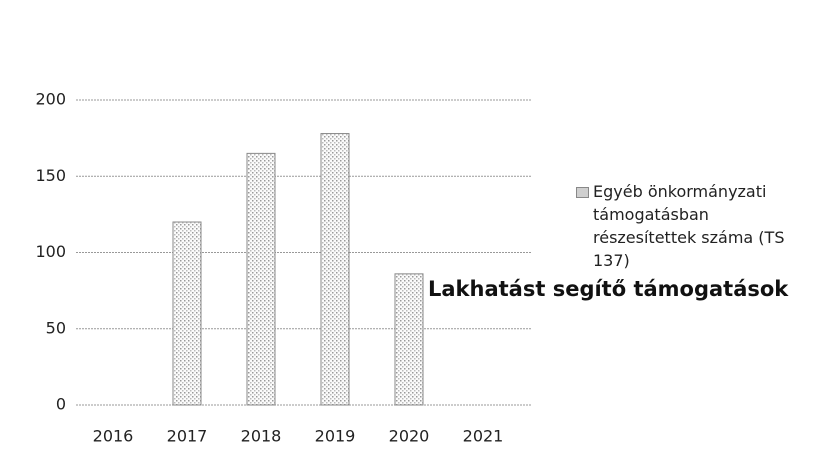 Image resolution: width=819 pixels, height=459 pixels. Describe the element at coordinates (50, 251) in the screenshot. I see `y-tick-label: 100` at that location.